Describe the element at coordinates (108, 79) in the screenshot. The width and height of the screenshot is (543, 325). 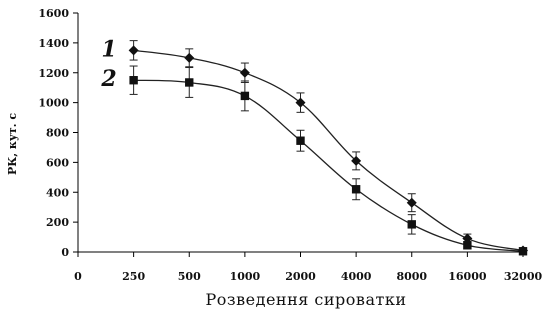
I see `series-label: 2` at that location.